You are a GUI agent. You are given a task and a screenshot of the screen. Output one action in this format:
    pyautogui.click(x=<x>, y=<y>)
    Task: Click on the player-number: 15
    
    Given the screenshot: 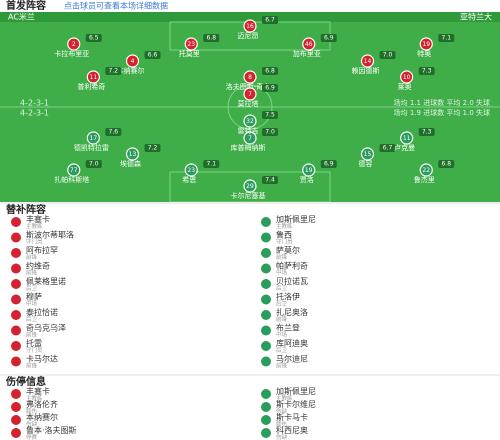 What is the action you would take?
    pyautogui.click(x=368, y=154)
    